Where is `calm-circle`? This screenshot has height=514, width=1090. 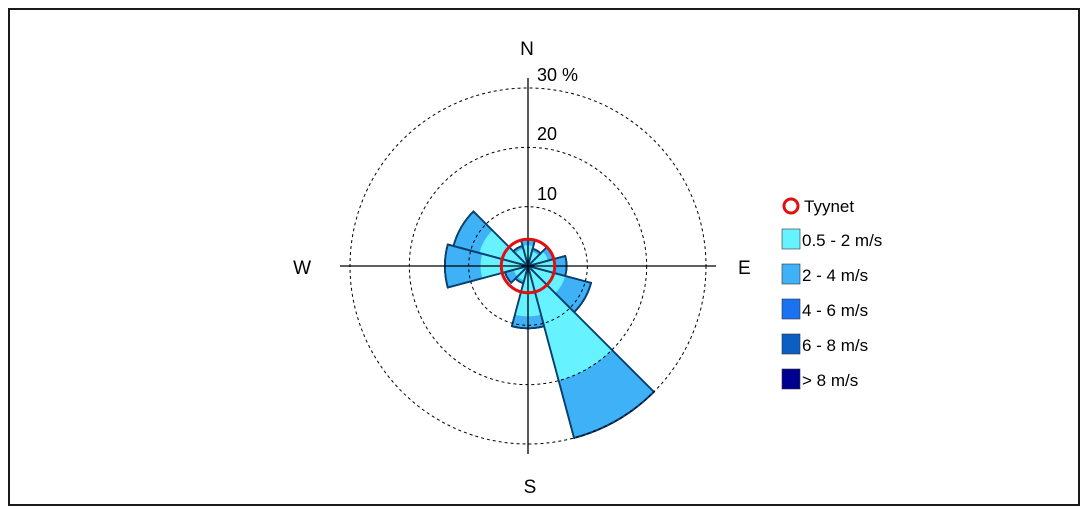 calm-circle is located at coordinates (528, 266).